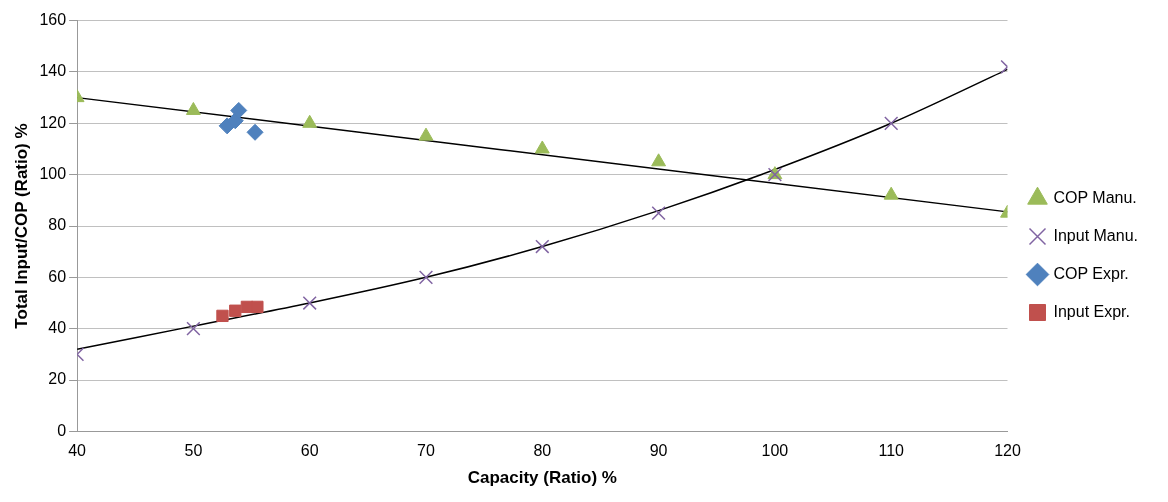 Image resolution: width=1168 pixels, height=502 pixels. What do you see at coordinates (1095, 235) in the screenshot?
I see `legend-label: Input Manu.` at bounding box center [1095, 235].